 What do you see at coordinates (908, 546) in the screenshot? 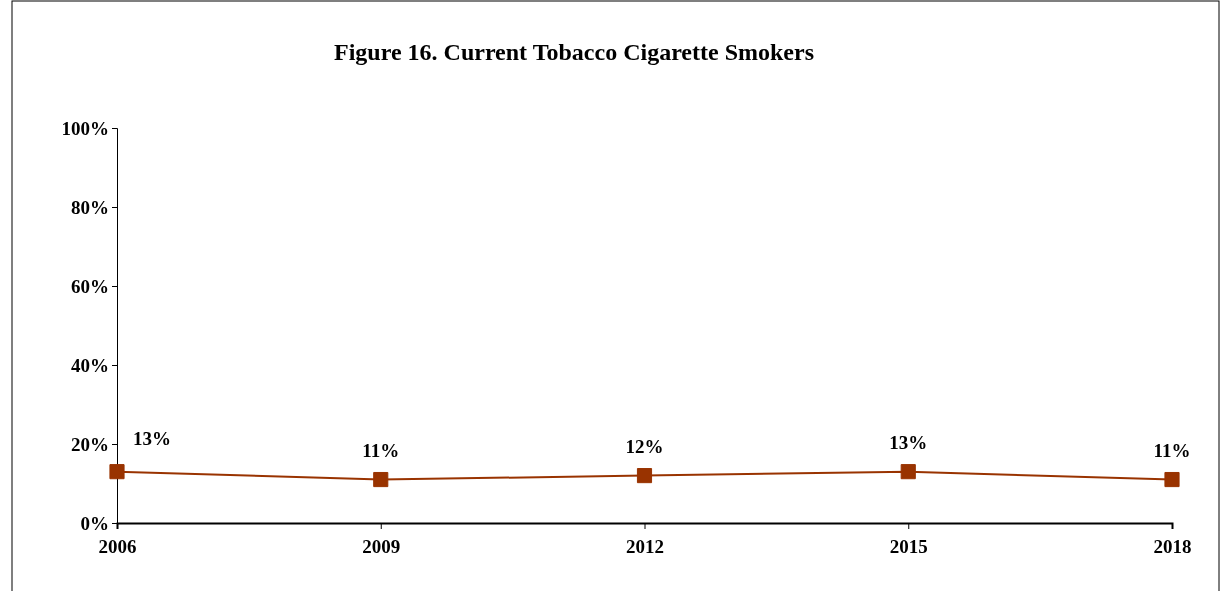
I see `x-tick-label: 2015` at bounding box center [908, 546].